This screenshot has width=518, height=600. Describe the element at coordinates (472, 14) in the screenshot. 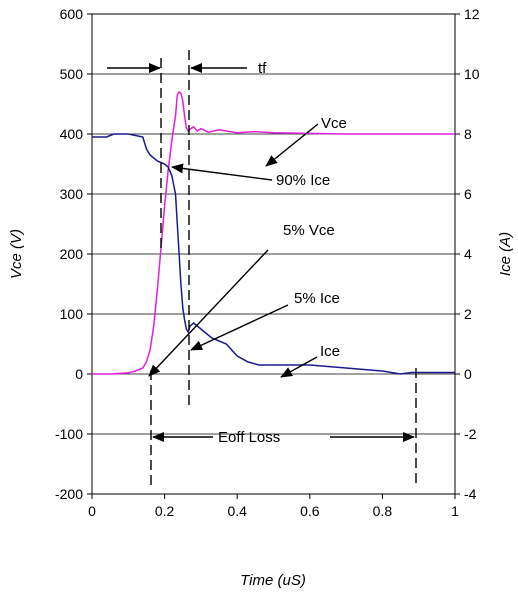

I see `right-tick-label-8: 12` at that location.